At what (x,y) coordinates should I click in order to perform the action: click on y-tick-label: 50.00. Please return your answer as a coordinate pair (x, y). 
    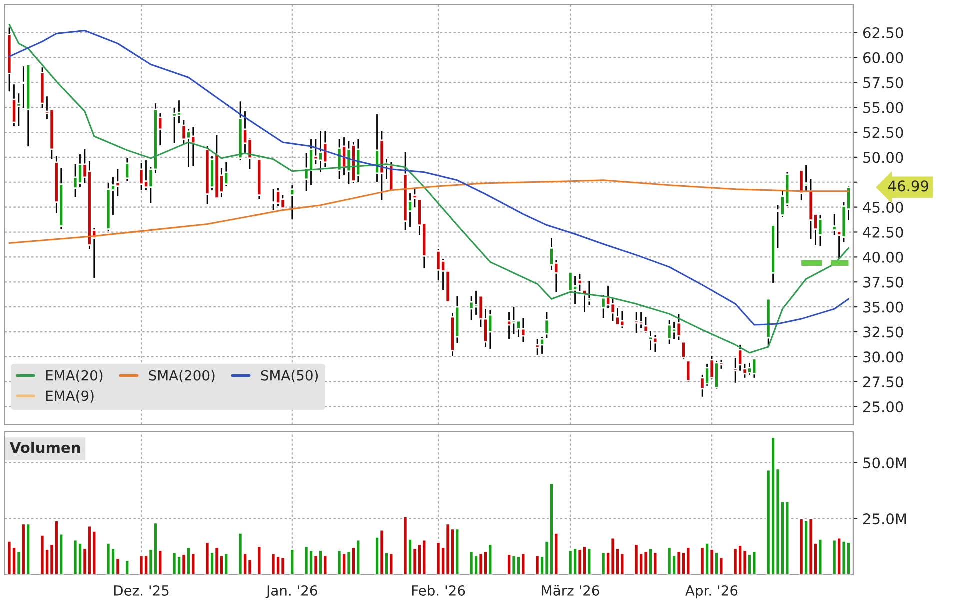
    Looking at the image, I should click on (884, 158).